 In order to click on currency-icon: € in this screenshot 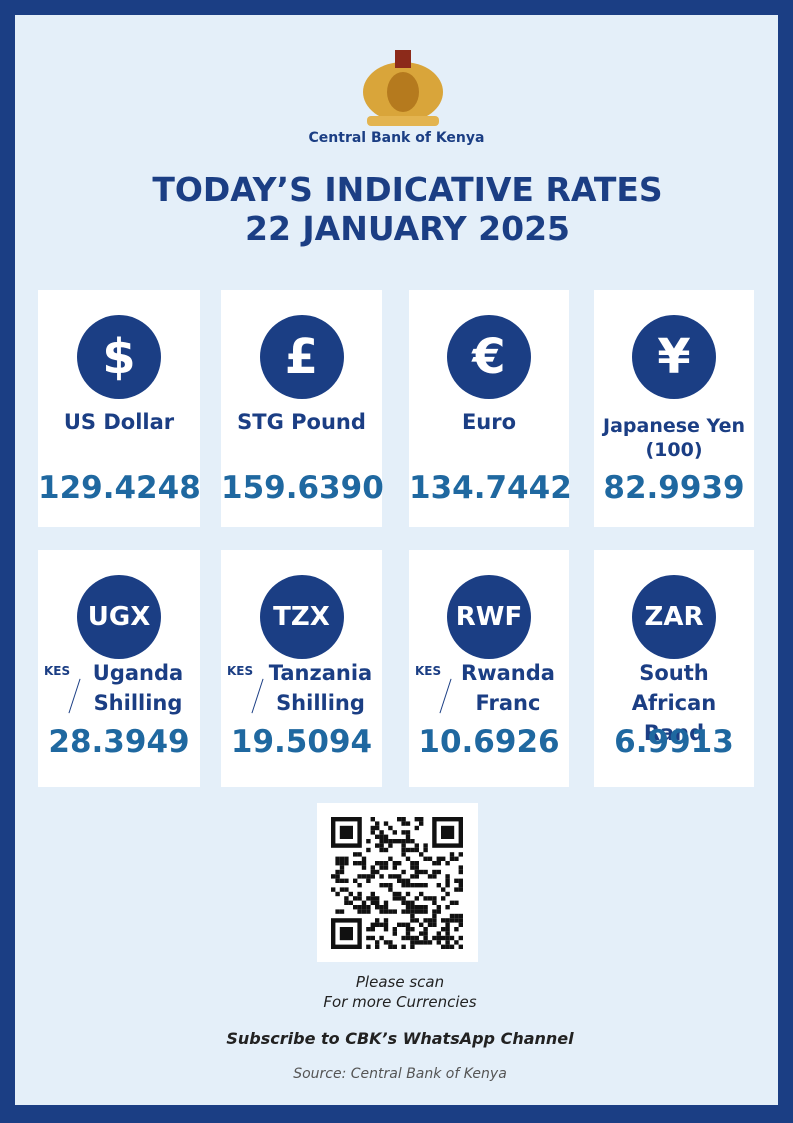, I will do `click(489, 357)`.